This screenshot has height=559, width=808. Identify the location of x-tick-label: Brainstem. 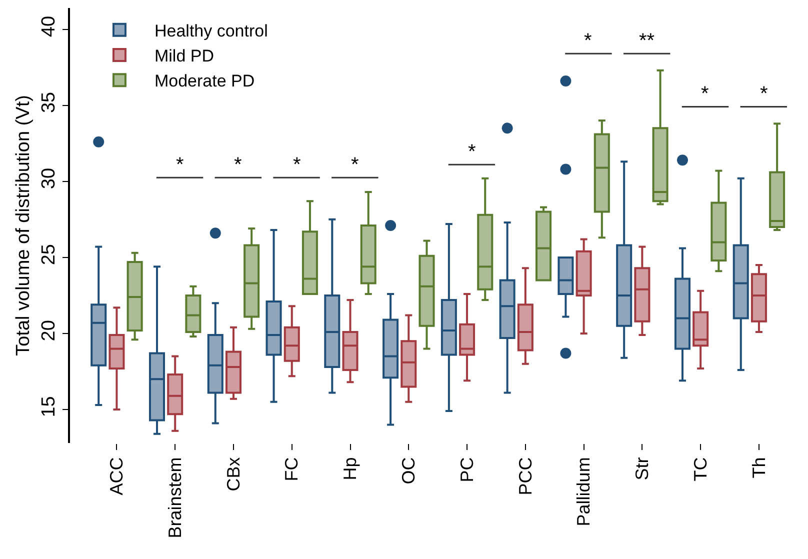
(174, 497).